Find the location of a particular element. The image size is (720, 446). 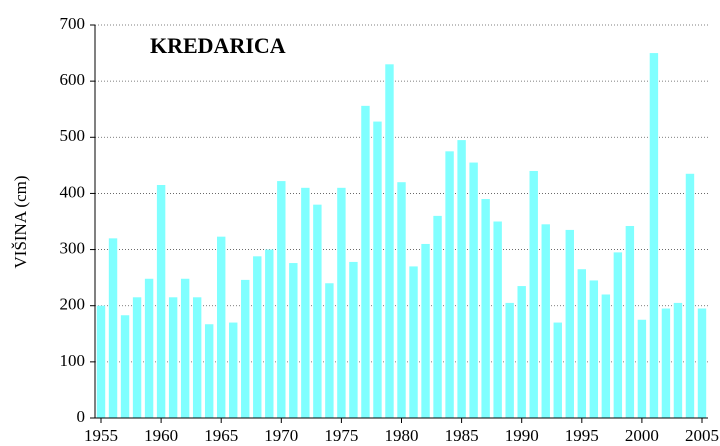

y-tick-label: 0 is located at coordinates (81, 416).